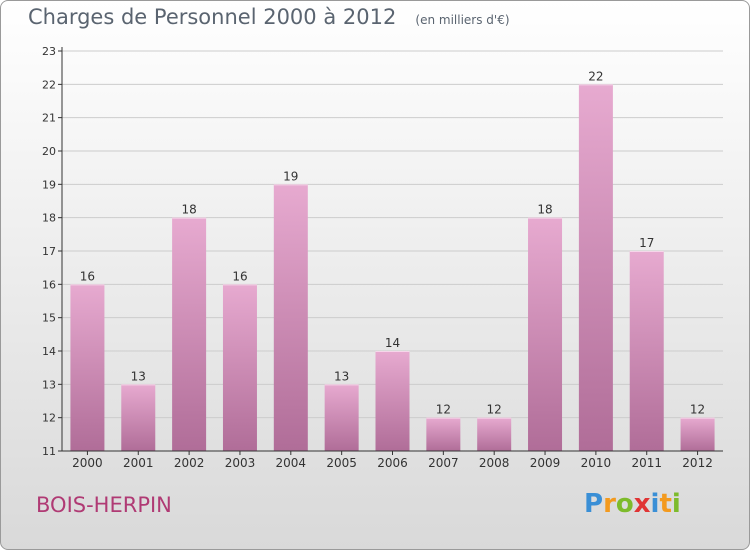 This screenshot has width=750, height=550. I want to click on logo-letter: r, so click(609, 504).